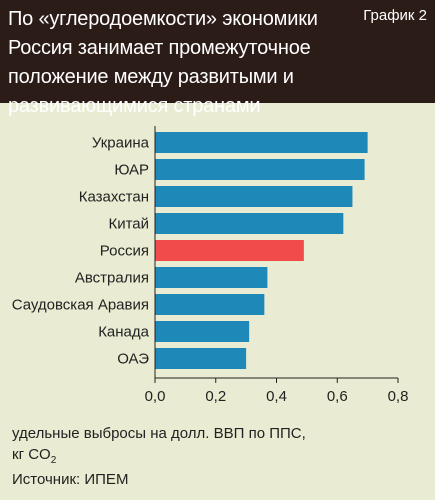 The image size is (435, 500). What do you see at coordinates (123, 332) in the screenshot?
I see `category-label: Канада` at bounding box center [123, 332].